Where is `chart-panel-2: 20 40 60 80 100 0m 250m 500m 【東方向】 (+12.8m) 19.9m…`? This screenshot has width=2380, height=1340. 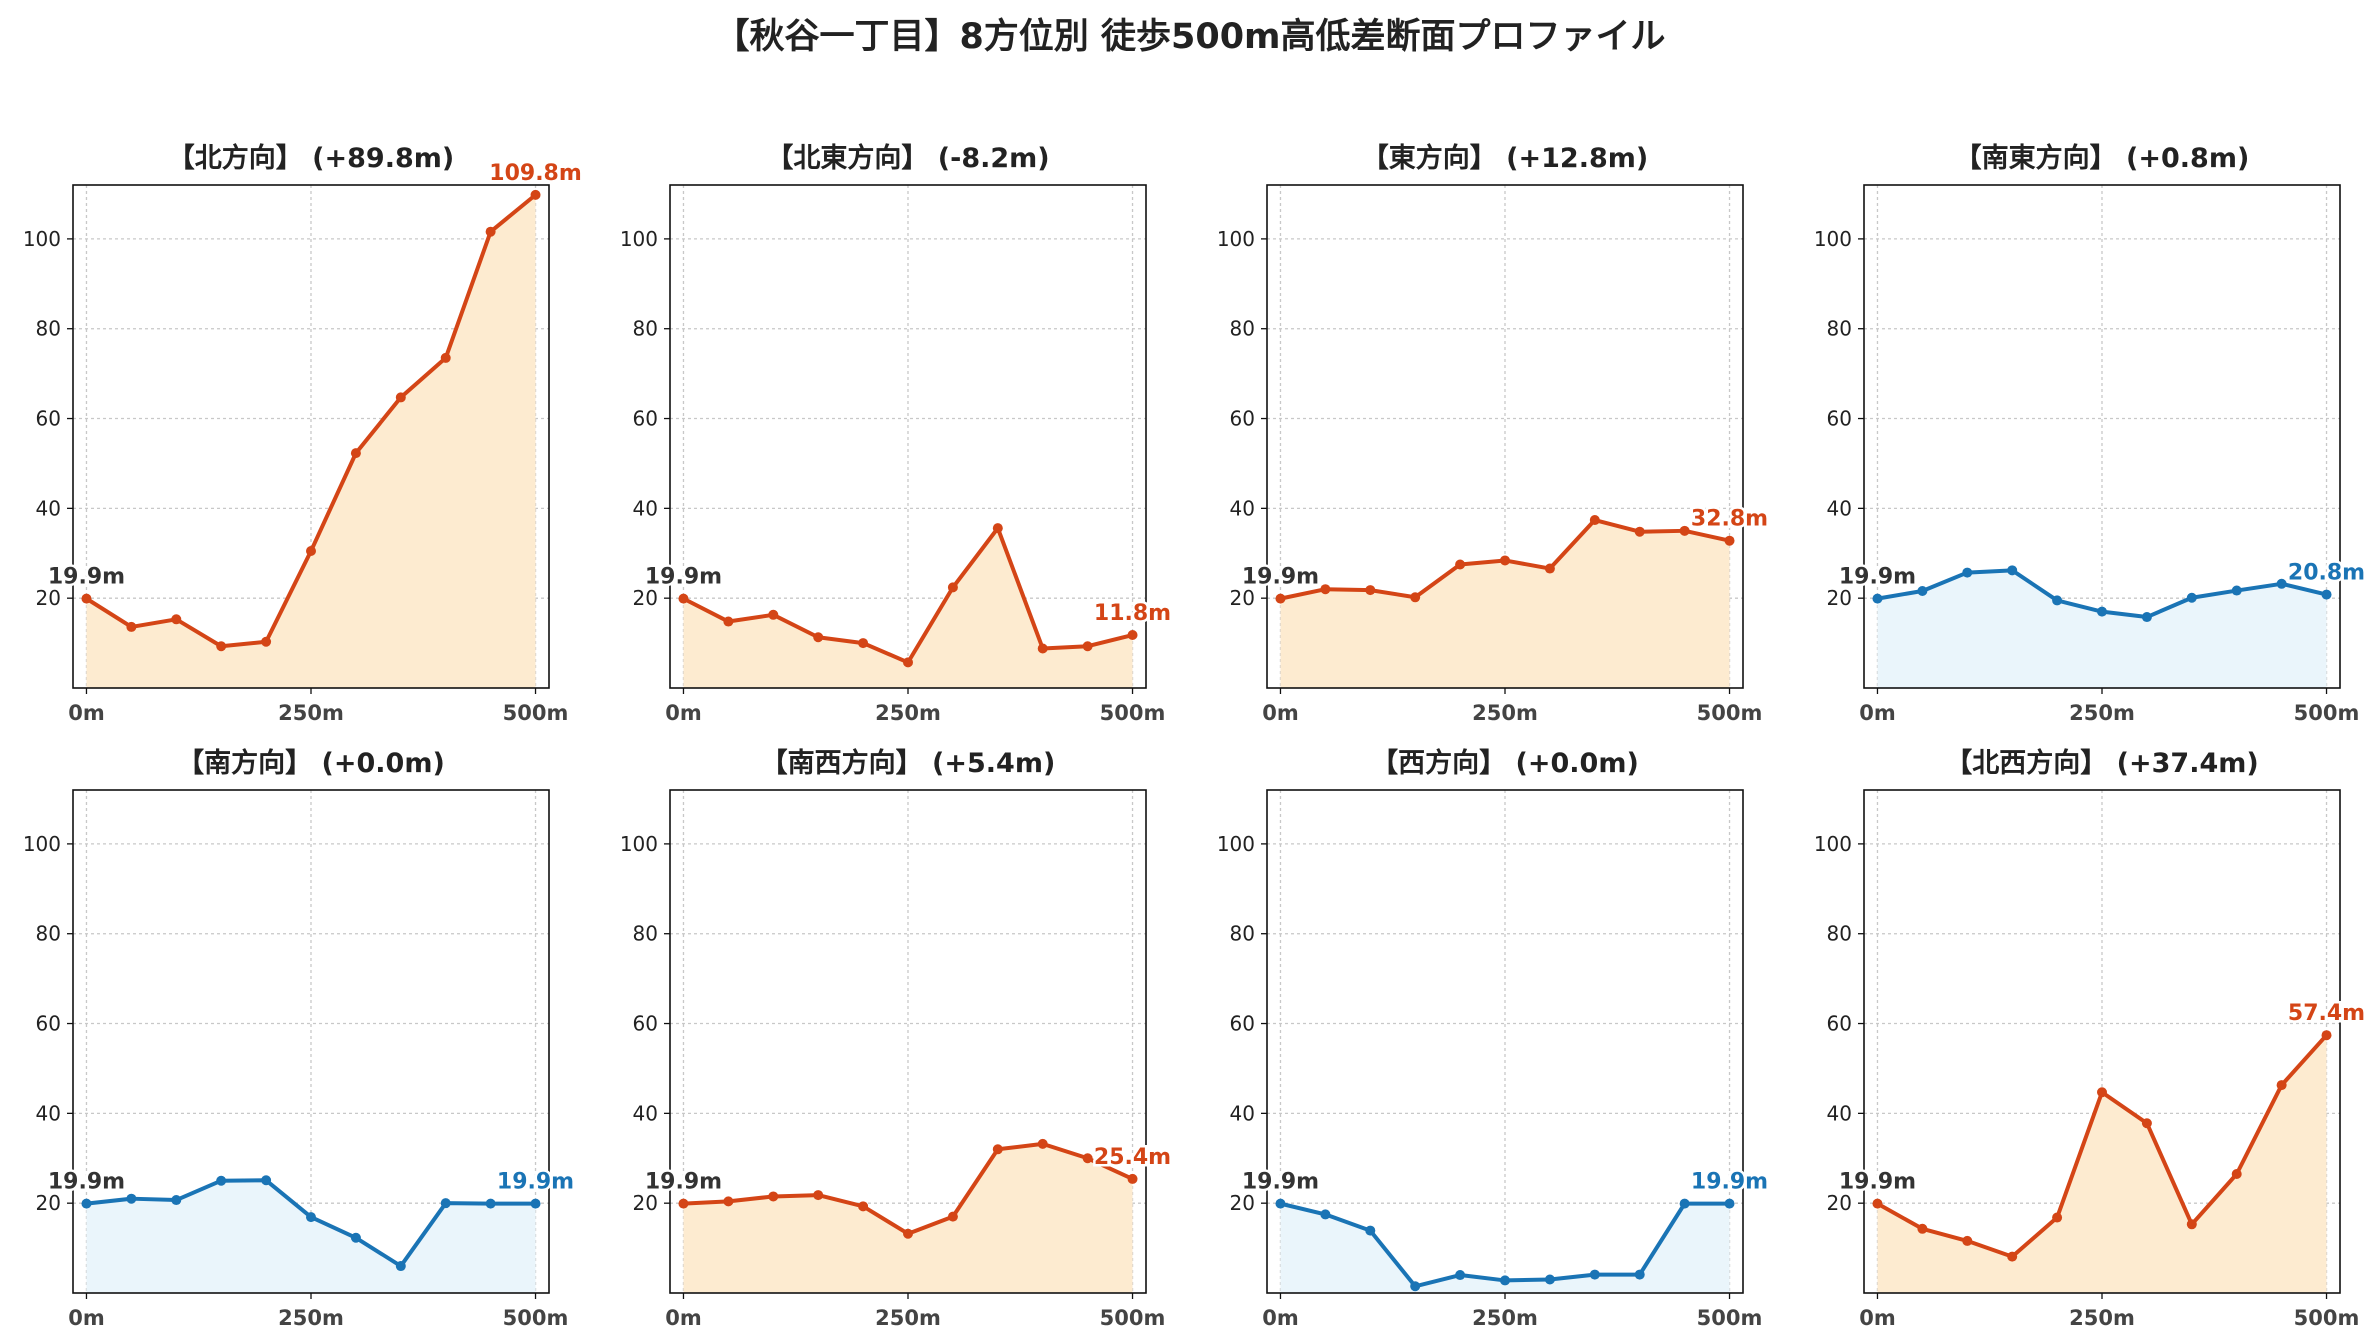 chart-panel-2: 20 40 60 80 100 0m 250m 500m 【東方向】 (+12.8m) 19.9m… is located at coordinates (1494, 433).